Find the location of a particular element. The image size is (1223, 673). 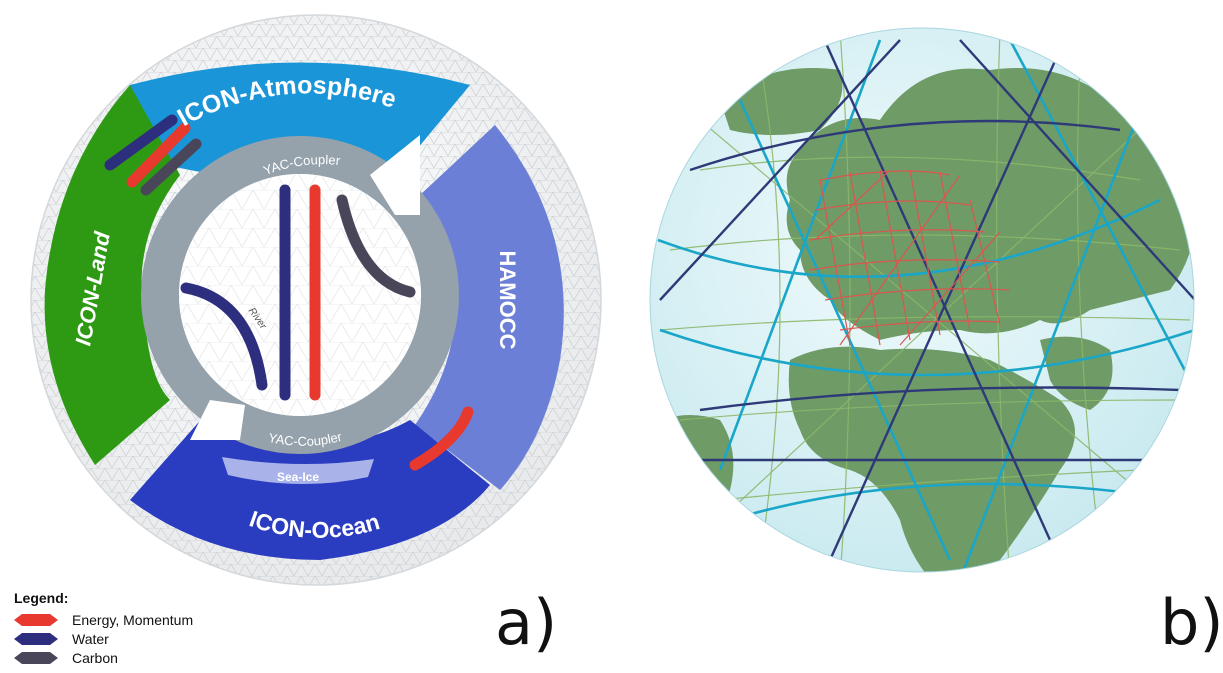

coupler-bottom-label: YAC-Coupler is located at coordinates (305, 439).